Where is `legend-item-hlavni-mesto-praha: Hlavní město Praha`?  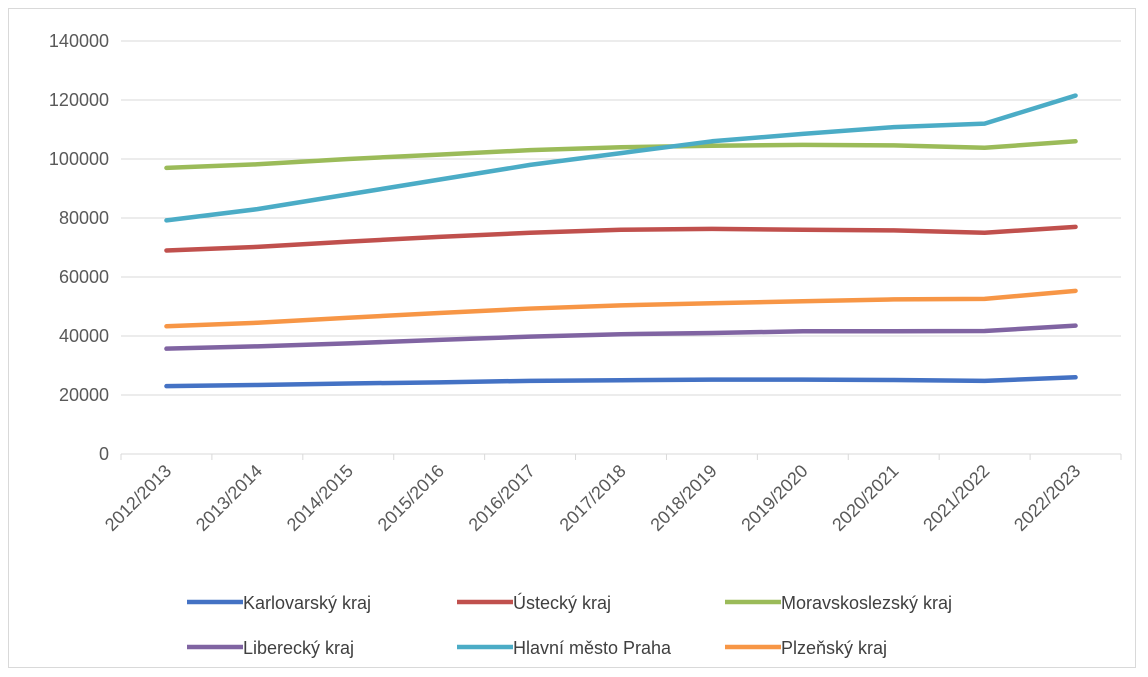 legend-item-hlavni-mesto-praha: Hlavní město Praha is located at coordinates (564, 648).